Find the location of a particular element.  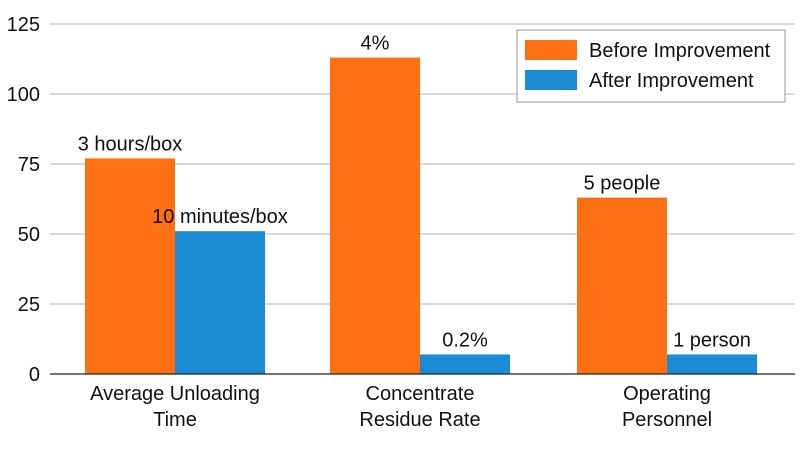

data-label: 3 hours/box is located at coordinates (130, 144).